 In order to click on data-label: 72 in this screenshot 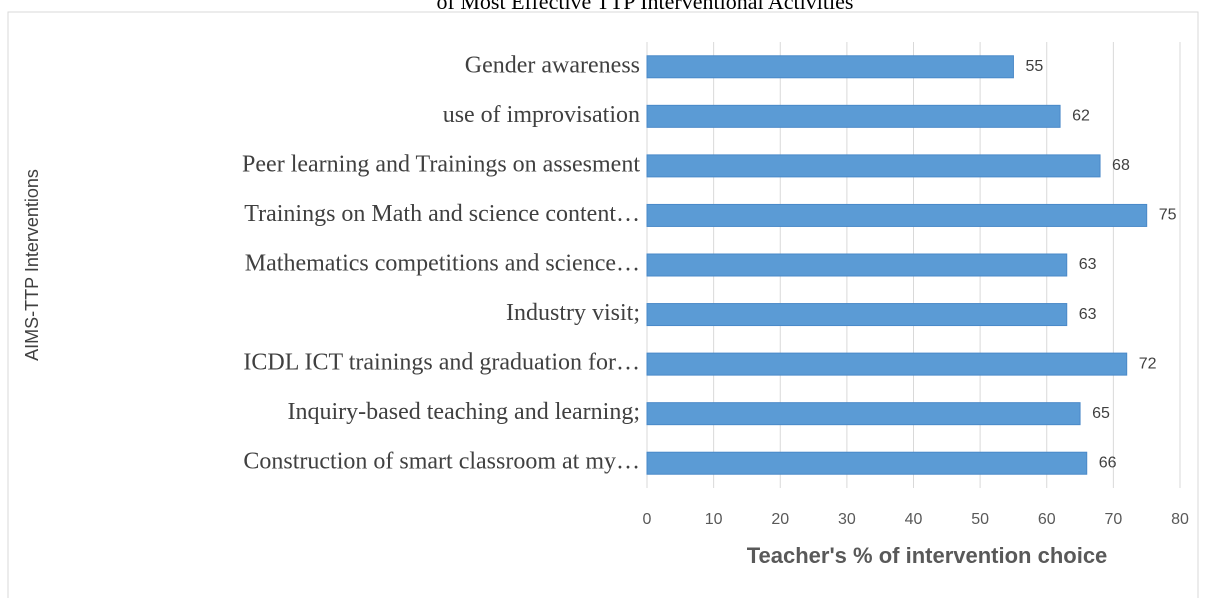, I will do `click(1148, 363)`.